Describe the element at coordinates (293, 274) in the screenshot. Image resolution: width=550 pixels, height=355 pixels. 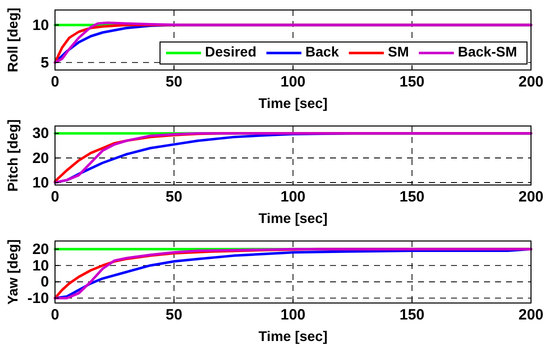
I see `line-series` at that location.